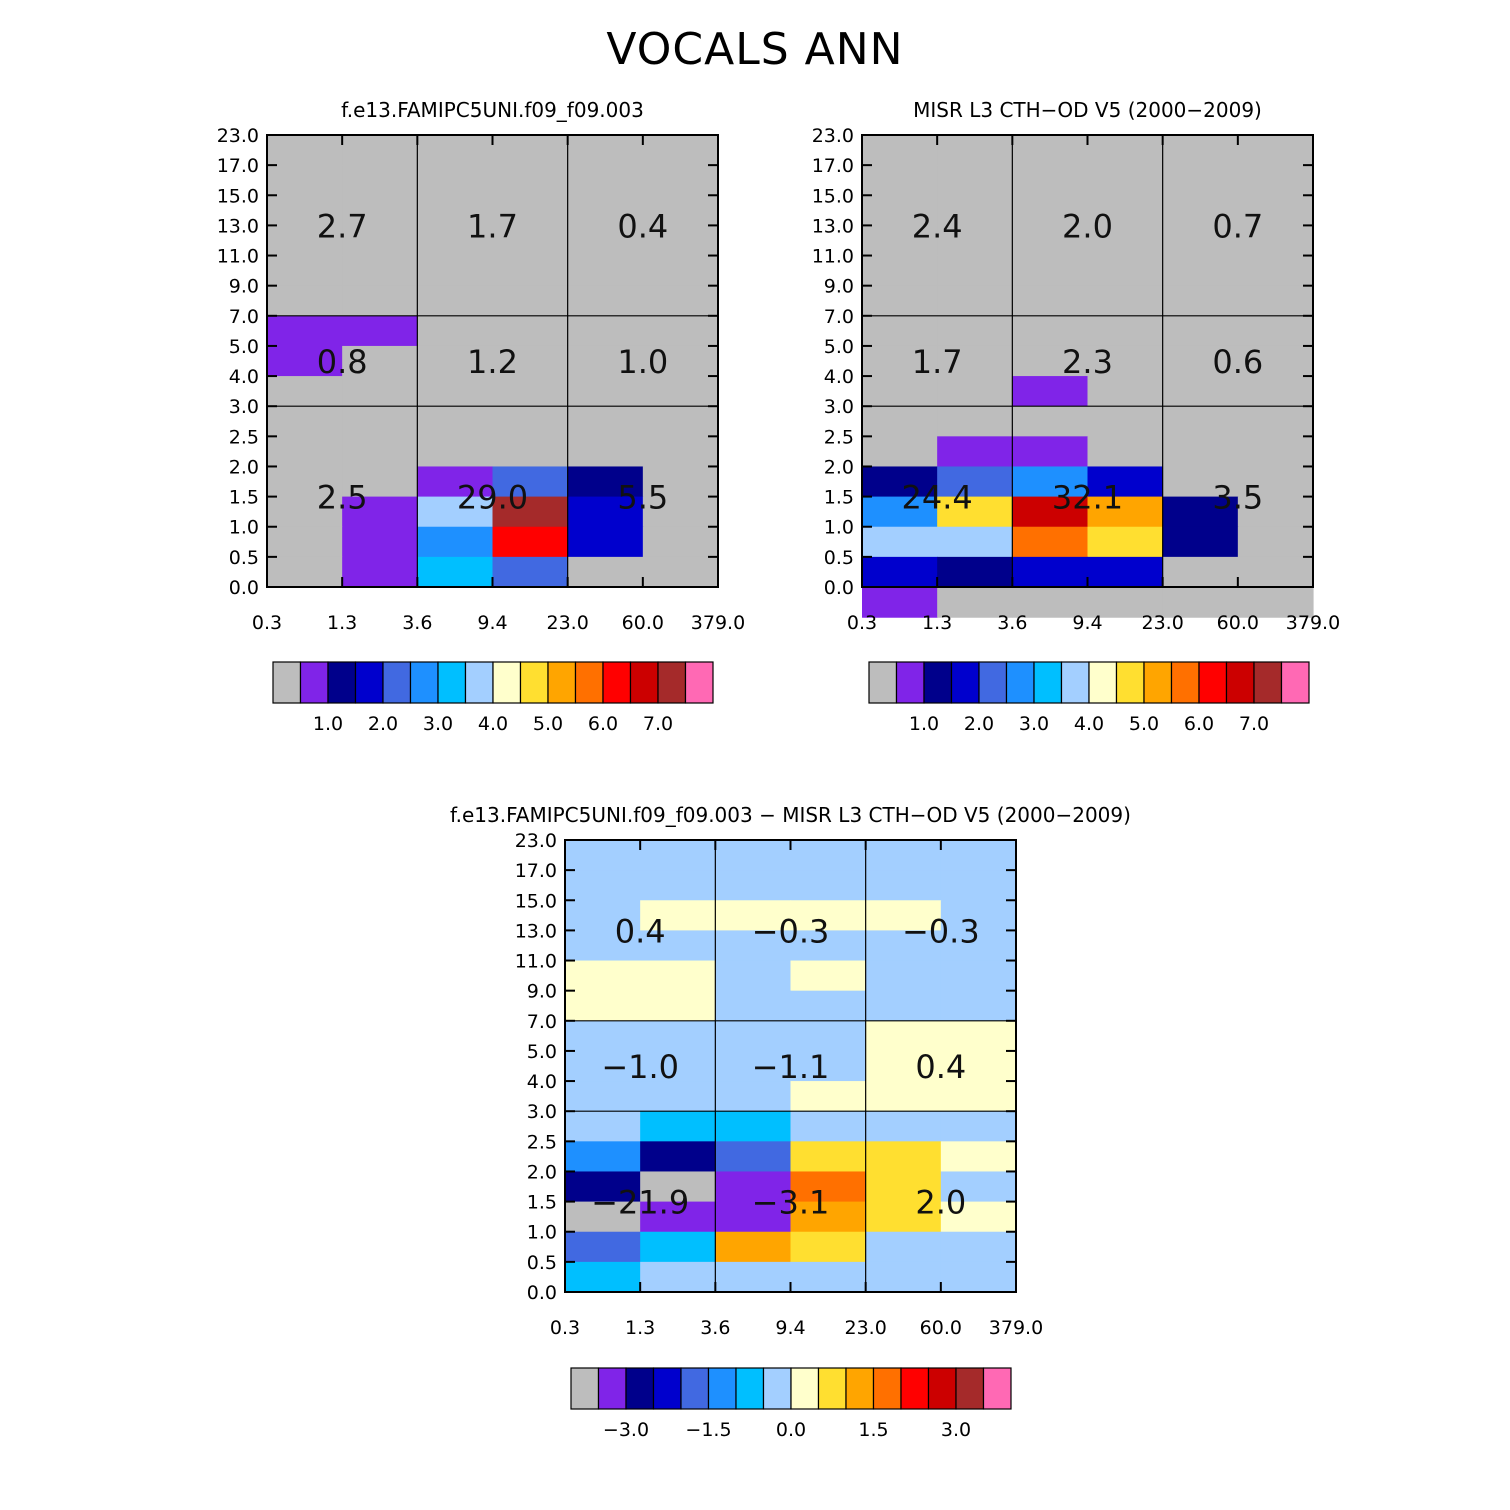 The height and width of the screenshot is (1510, 1510). What do you see at coordinates (238, 226) in the screenshot?
I see `y-tick-label: 13.0` at bounding box center [238, 226].